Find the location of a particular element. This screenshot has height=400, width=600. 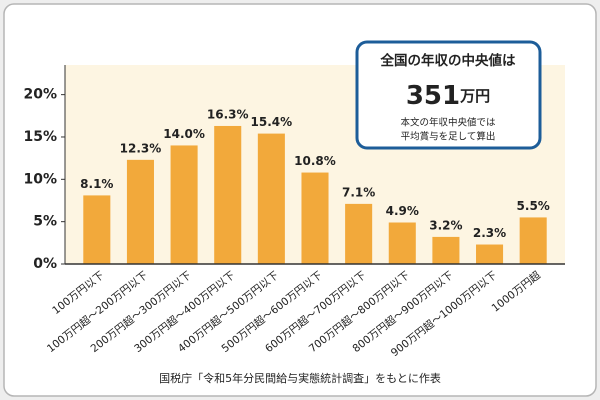

value-label: 7.1% is located at coordinates (358, 192).